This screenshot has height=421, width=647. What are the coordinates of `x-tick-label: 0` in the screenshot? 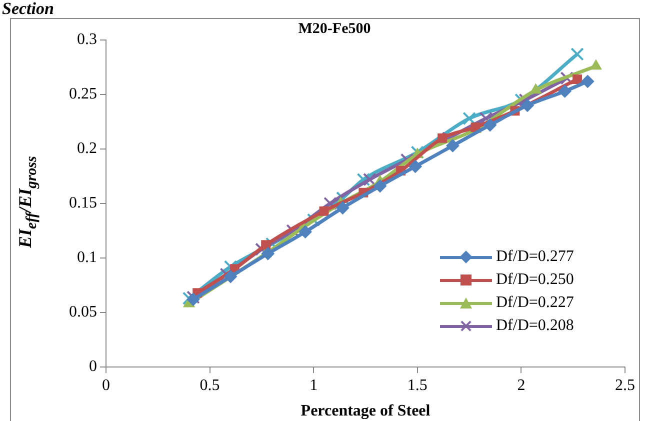 It's located at (106, 385).